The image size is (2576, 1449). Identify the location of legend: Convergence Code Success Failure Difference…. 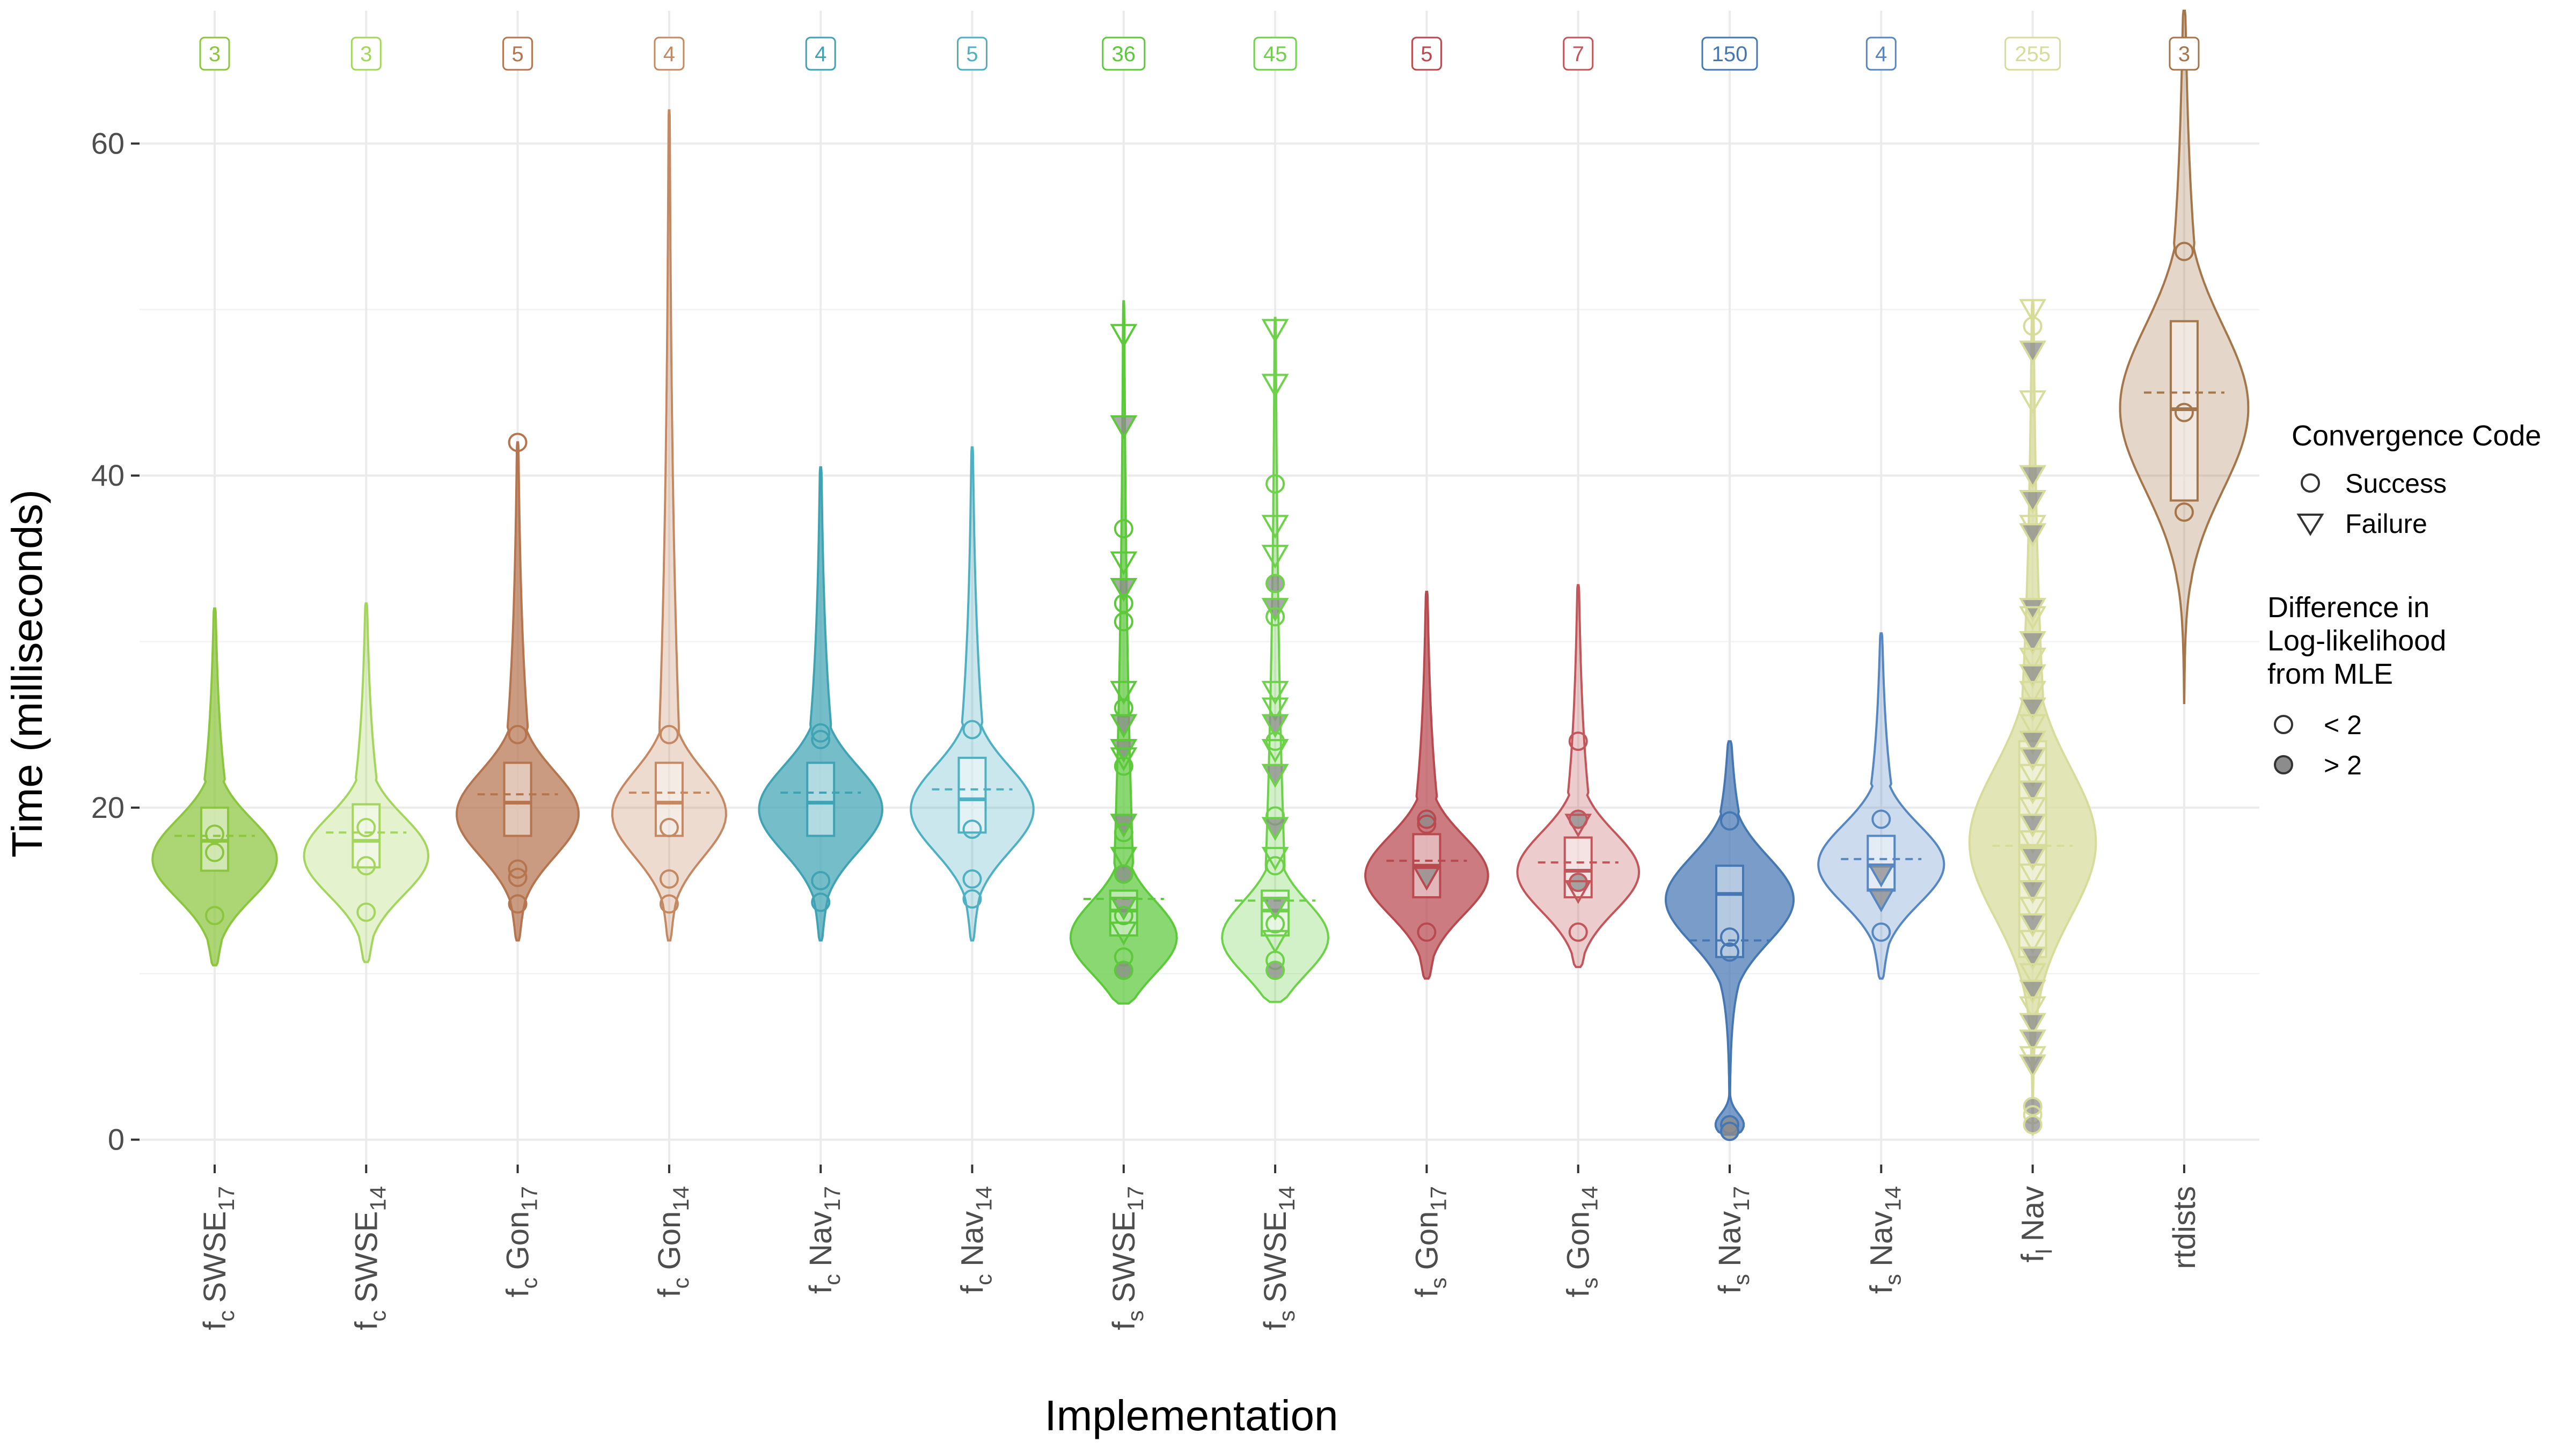
(2404, 600).